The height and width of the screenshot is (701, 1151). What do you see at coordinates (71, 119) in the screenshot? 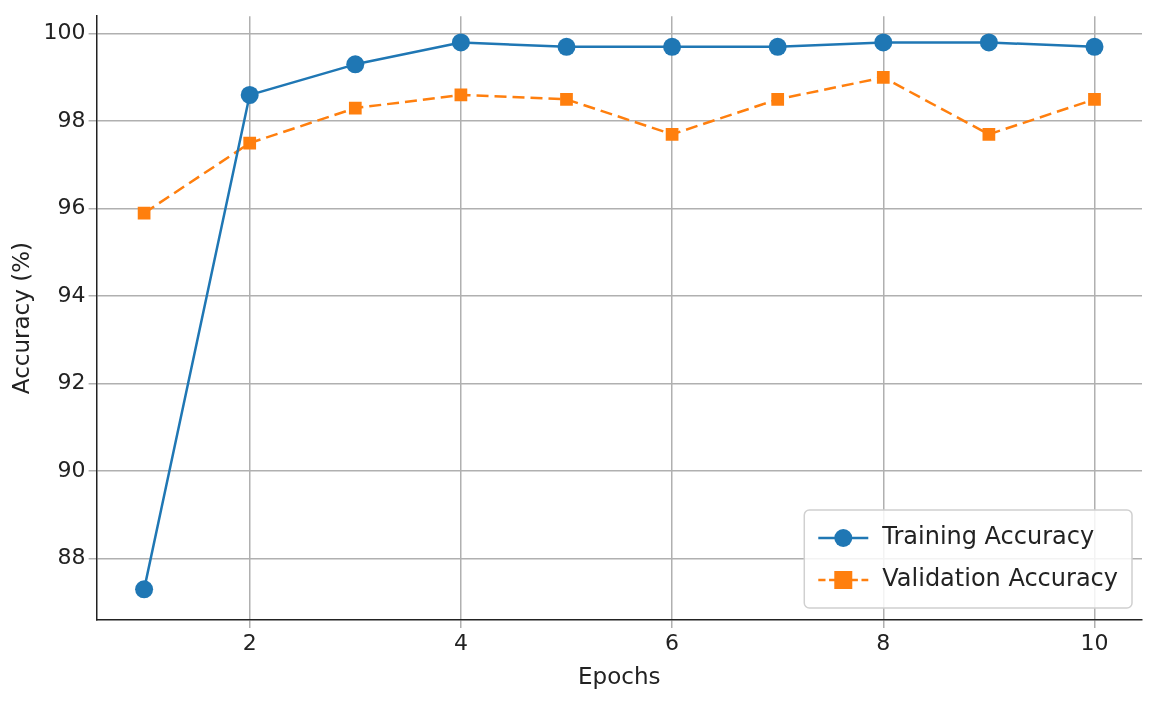
I see `y-tick-label: 98` at bounding box center [71, 119].